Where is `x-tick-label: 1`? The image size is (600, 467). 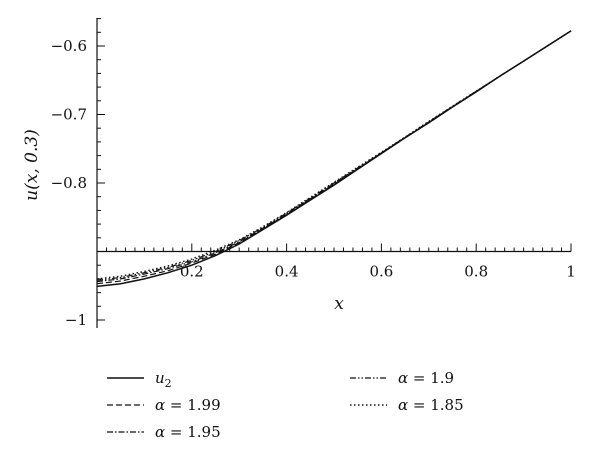 x-tick-label: 1 is located at coordinates (571, 272).